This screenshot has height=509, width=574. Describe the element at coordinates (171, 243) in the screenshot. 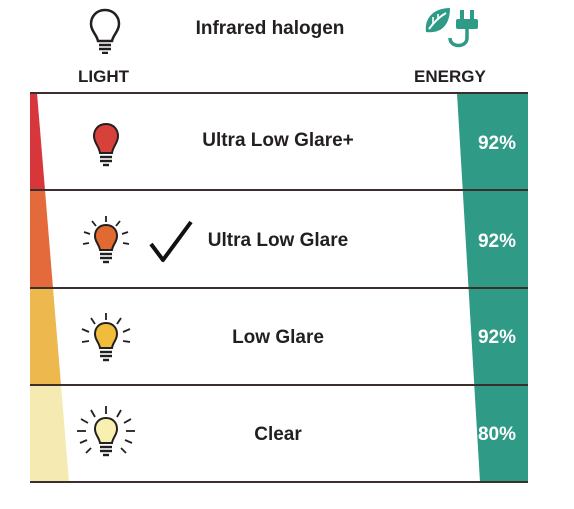

I see `checkmark-icon` at that location.